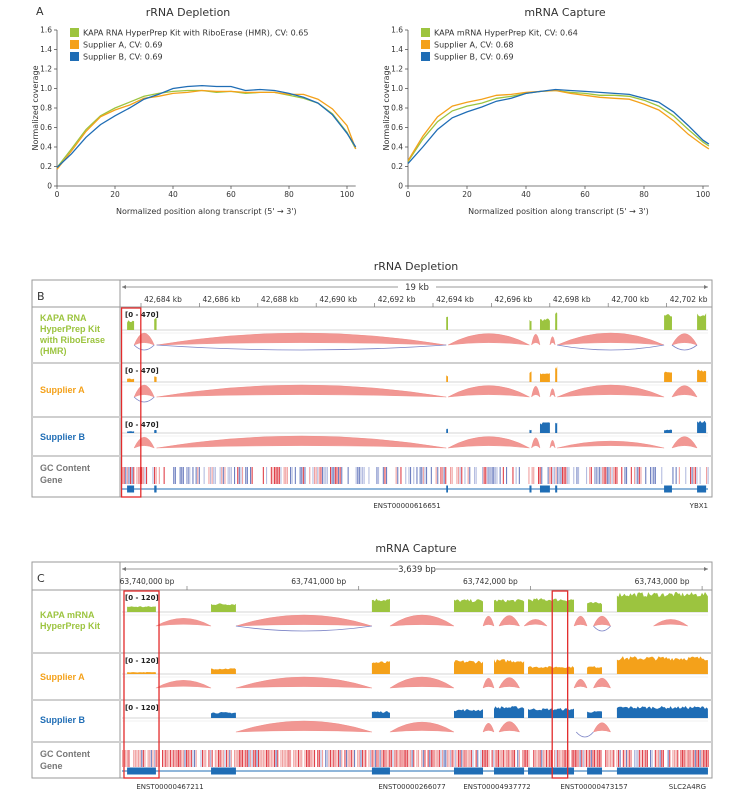 Image resolution: width=747 pixels, height=800 pixels. What do you see at coordinates (163, 299) in the screenshot?
I see `coordinate-label: 42,684 kb` at bounding box center [163, 299].